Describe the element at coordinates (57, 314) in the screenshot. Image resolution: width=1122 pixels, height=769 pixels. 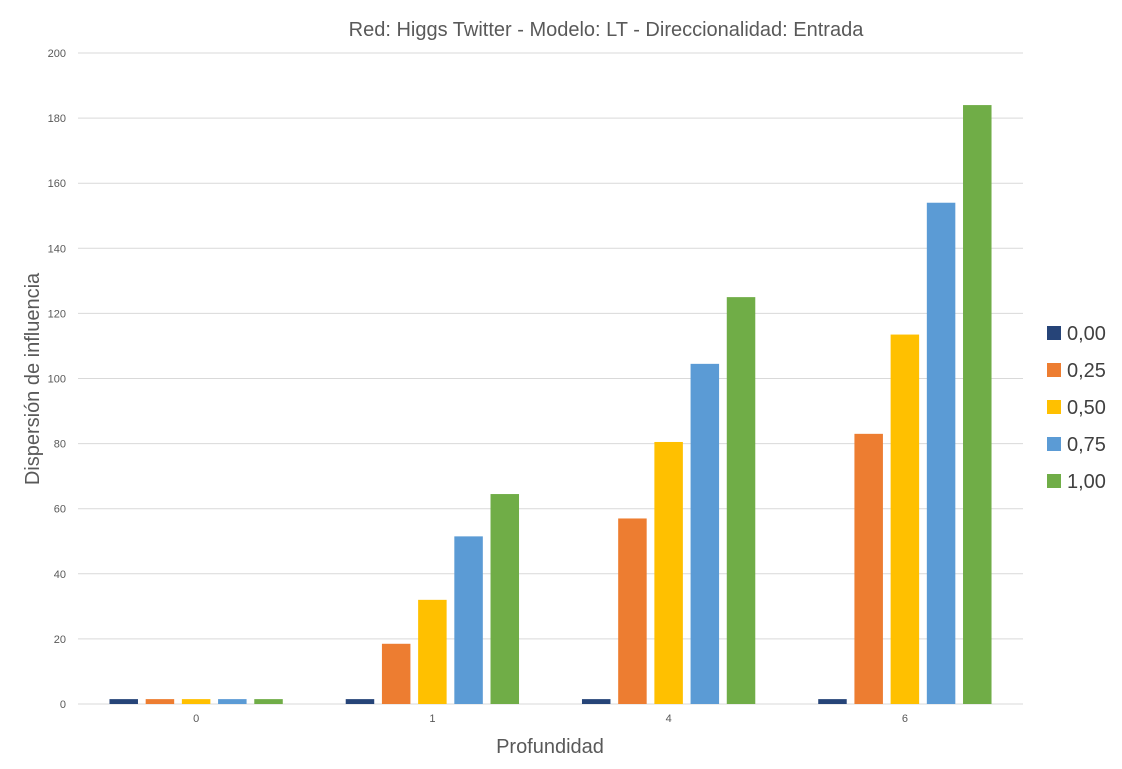
I see `y-tick-label: 120` at that location.